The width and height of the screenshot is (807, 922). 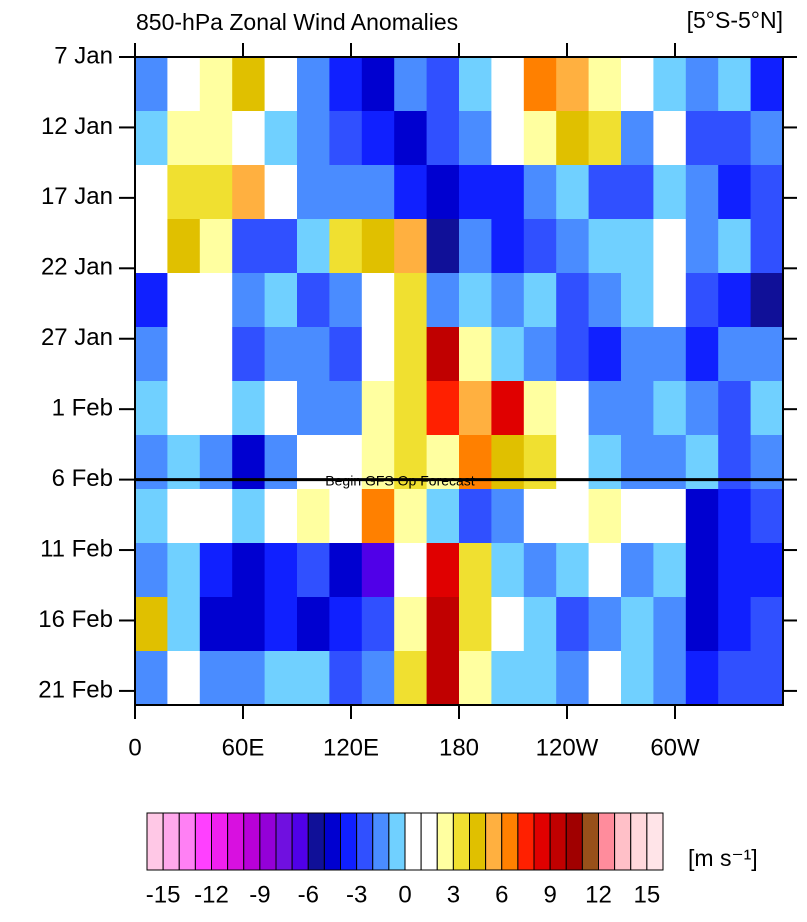 What do you see at coordinates (453, 894) in the screenshot?
I see `colorbar-tick-label: 3` at bounding box center [453, 894].